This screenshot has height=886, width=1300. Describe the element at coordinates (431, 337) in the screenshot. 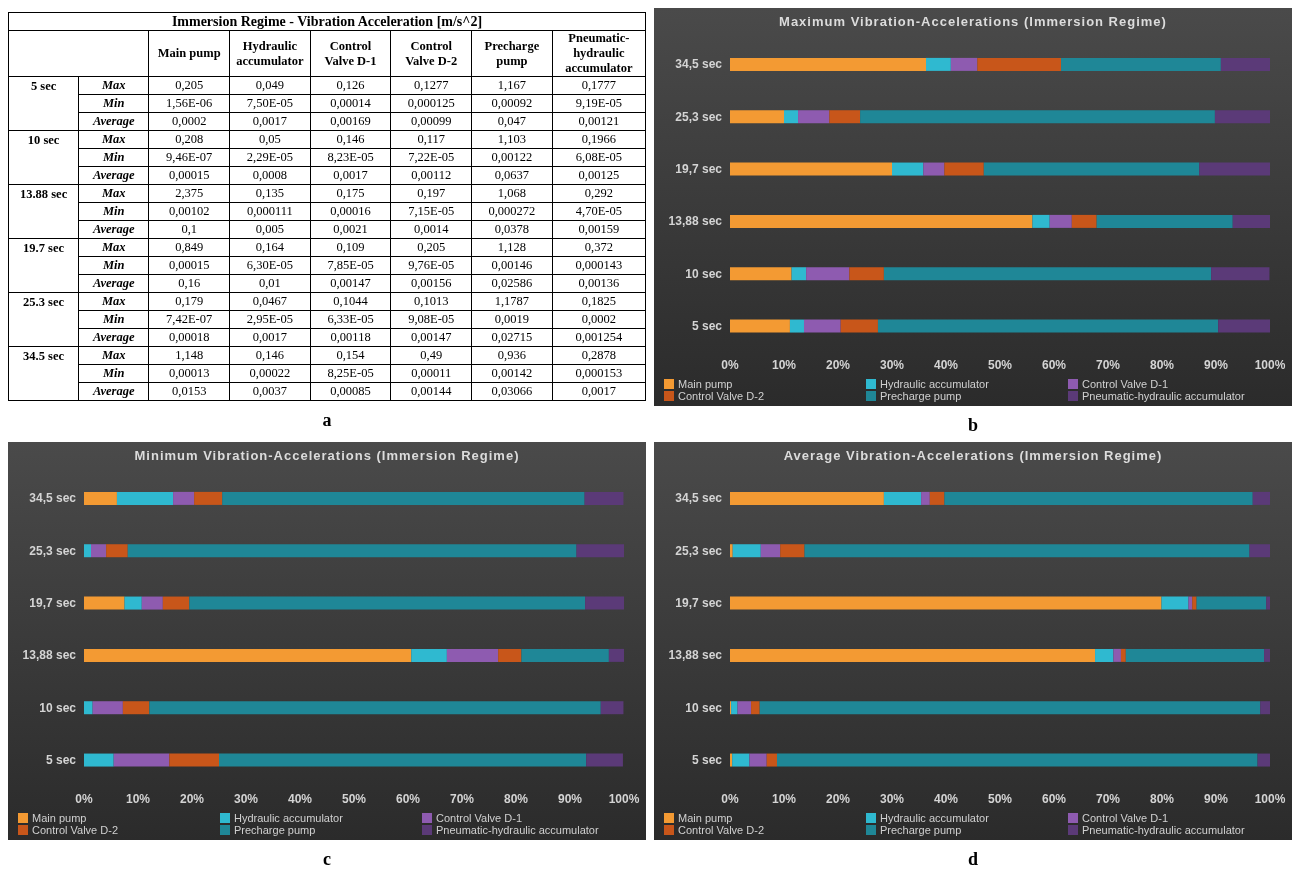

I see `text: 0,00147` at that location.